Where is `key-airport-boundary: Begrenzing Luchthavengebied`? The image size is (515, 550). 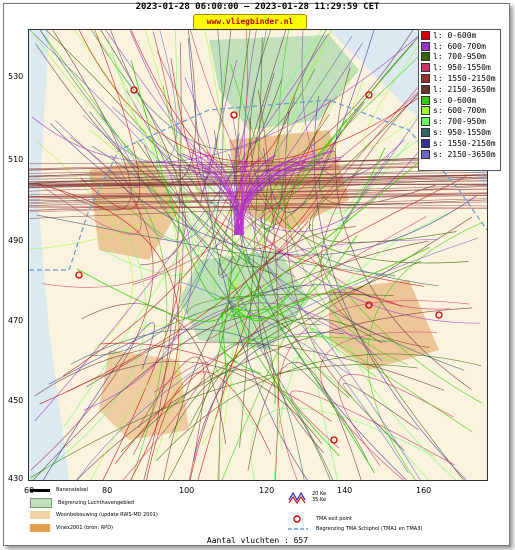 key-airport-boundary: Begrenzing Luchthavengebied is located at coordinates (82, 503).